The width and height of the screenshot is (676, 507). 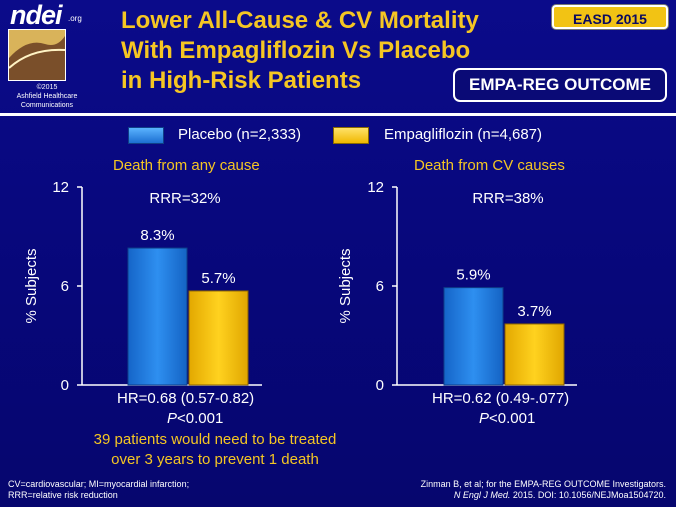 I want to click on abbrev-line-2: RRR=relative risk reduction, so click(x=63, y=495).